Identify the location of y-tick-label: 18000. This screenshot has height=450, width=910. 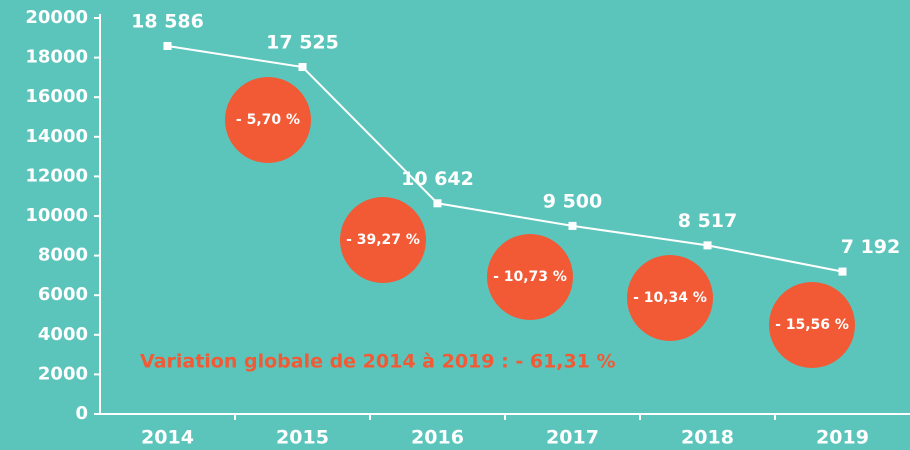
(56, 57).